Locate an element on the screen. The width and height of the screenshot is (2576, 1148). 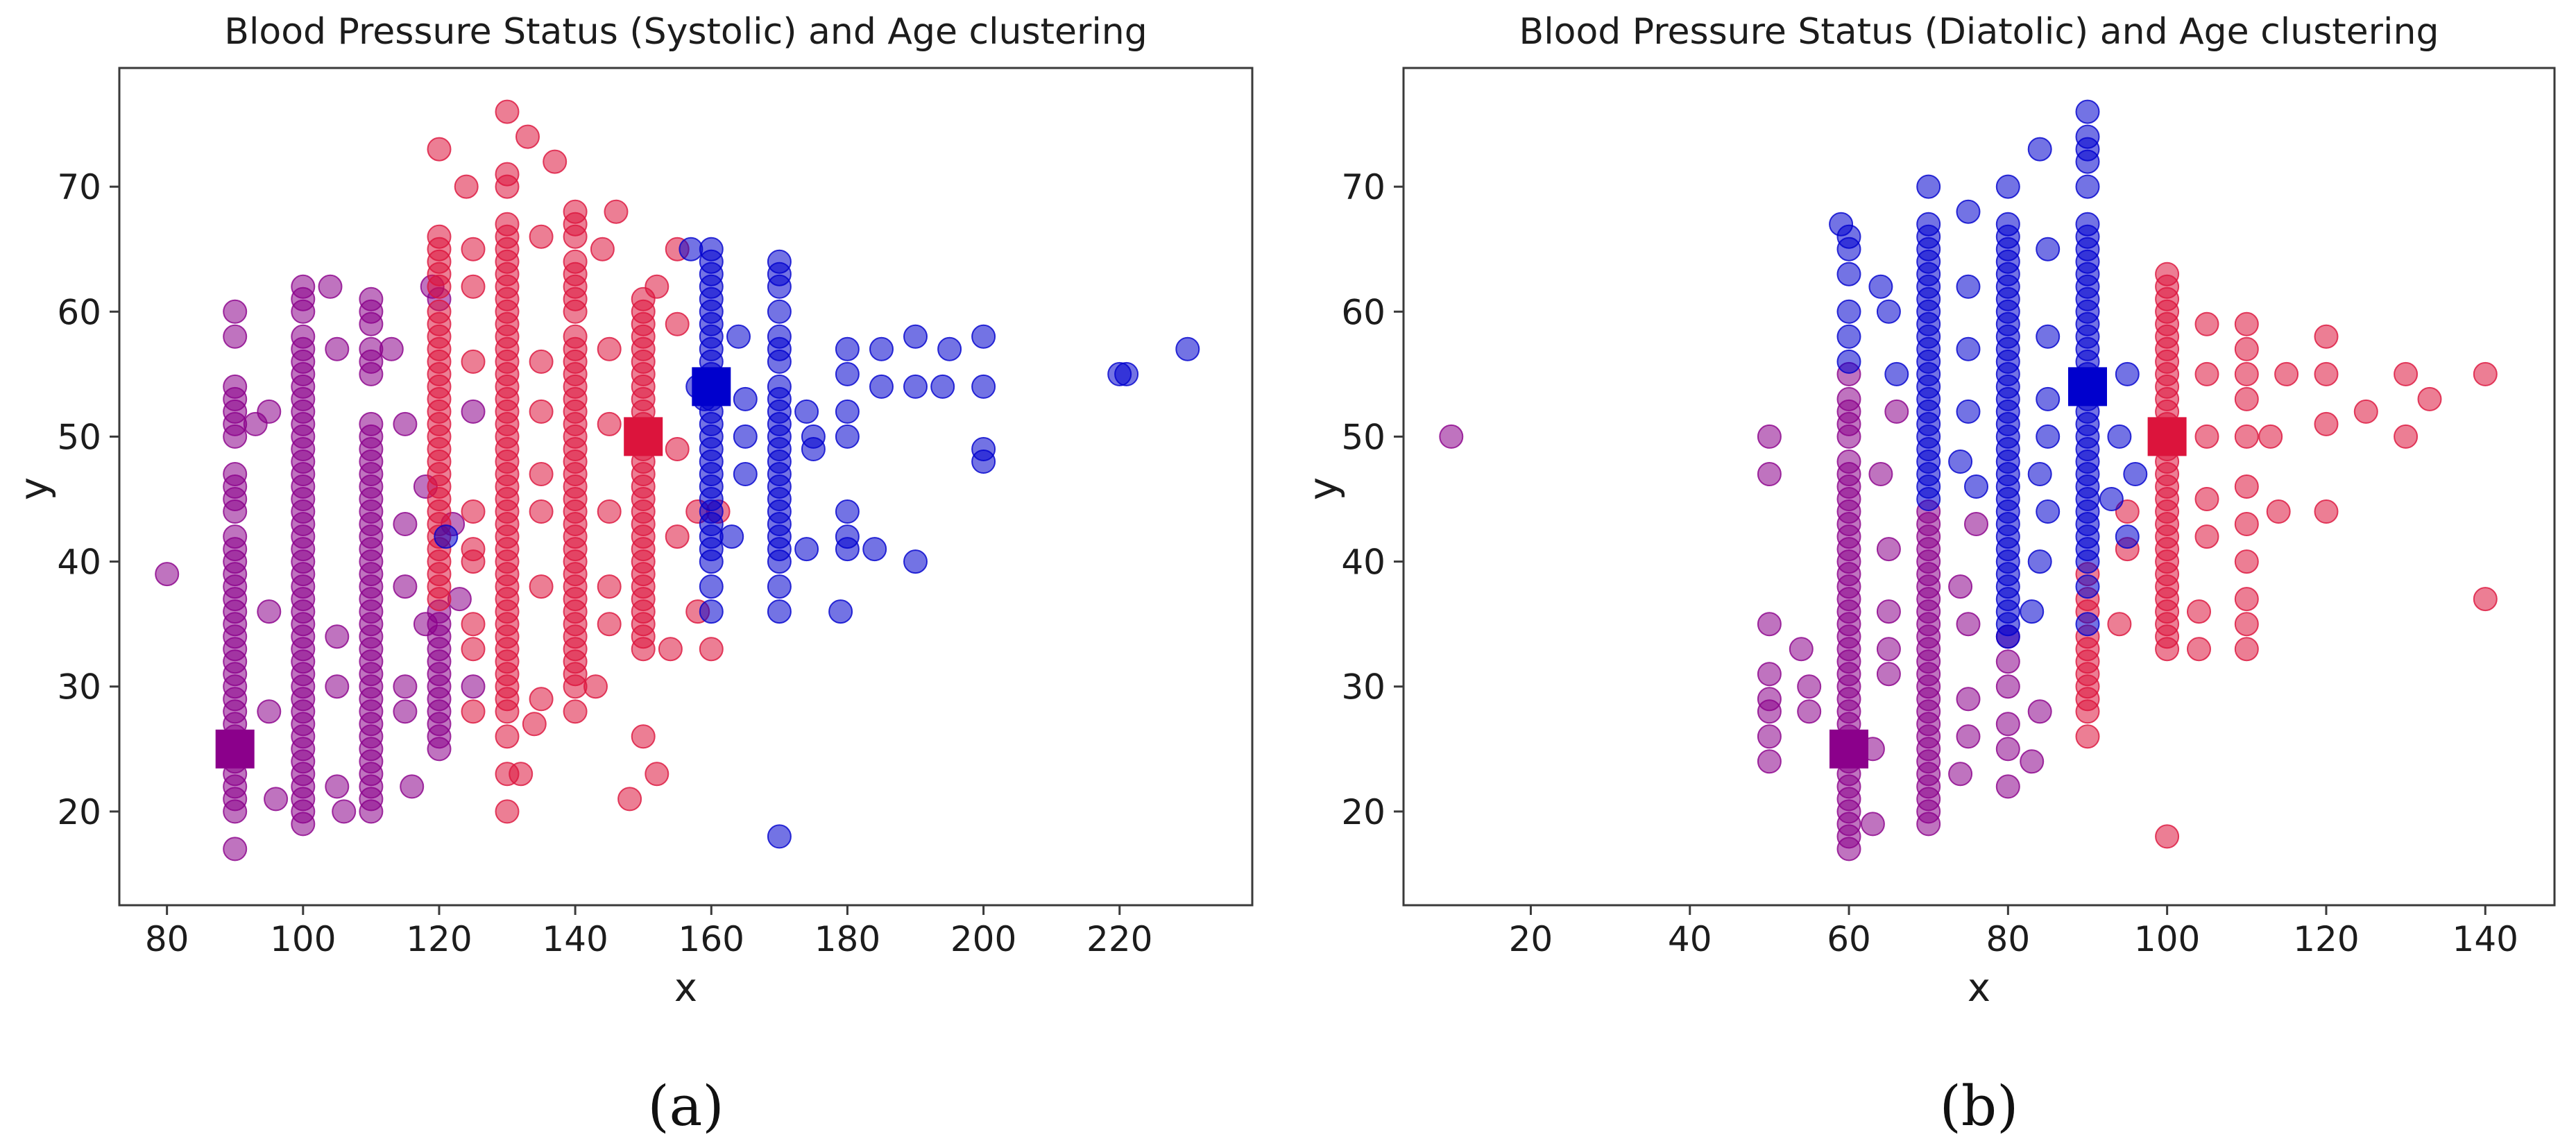
x-axis-ticks: 80 100 120 140 160 180 200 220 is located at coordinates (648, 932).